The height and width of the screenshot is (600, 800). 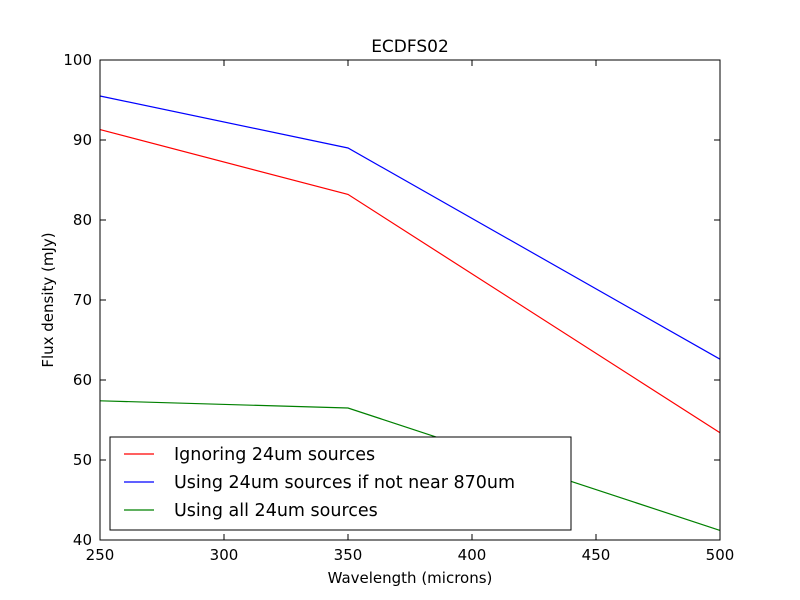 What do you see at coordinates (276, 511) in the screenshot?
I see `legend-label-3: Using all 24um sources` at bounding box center [276, 511].